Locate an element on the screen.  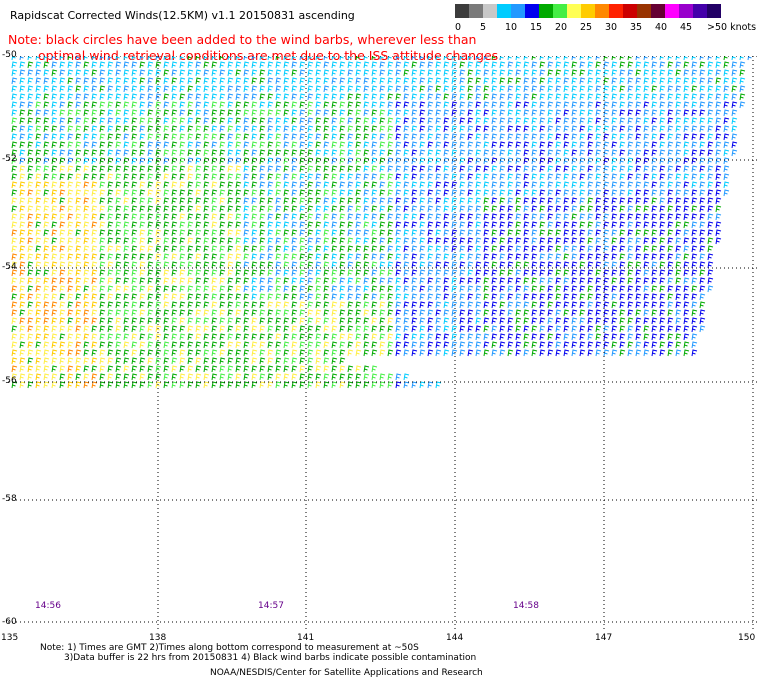
color-scale-unit-label: >50 knots is located at coordinates (732, 27).